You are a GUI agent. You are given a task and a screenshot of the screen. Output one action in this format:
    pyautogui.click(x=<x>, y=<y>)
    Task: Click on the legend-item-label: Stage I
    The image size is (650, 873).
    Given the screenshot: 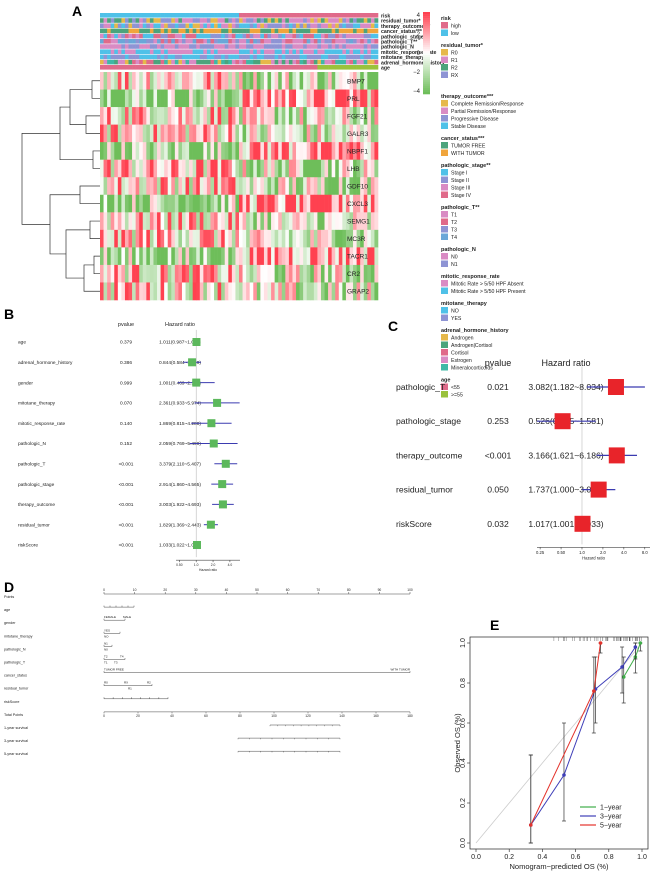 What is the action you would take?
    pyautogui.click(x=459, y=174)
    